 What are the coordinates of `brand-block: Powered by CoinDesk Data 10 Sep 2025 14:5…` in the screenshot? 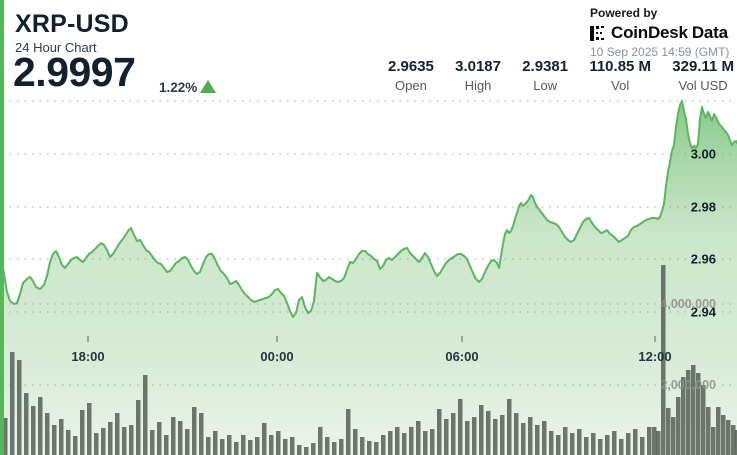 It's located at (662, 32).